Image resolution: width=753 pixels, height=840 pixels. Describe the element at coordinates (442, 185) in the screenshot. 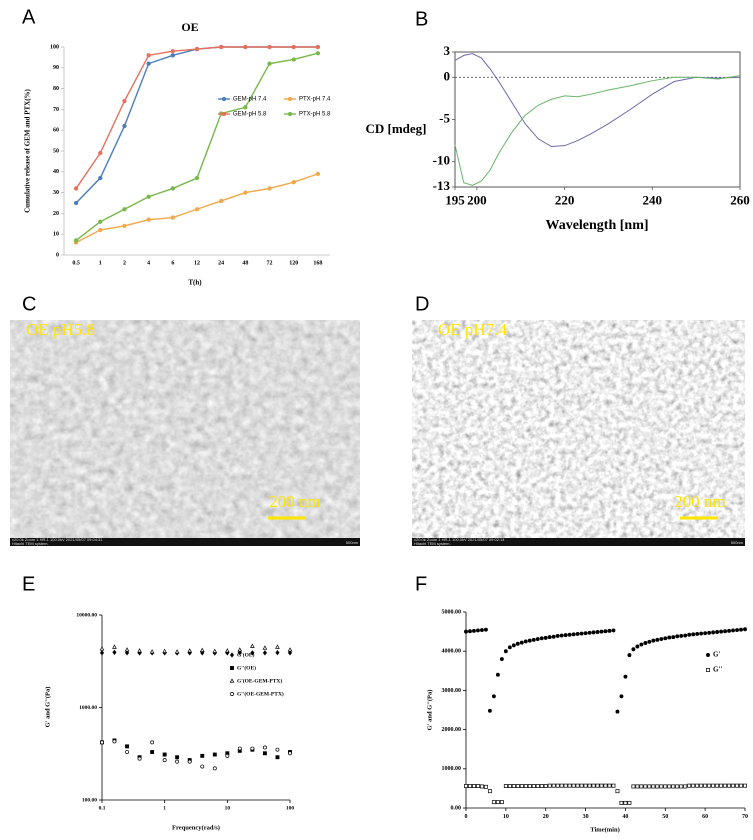

I see `y-tick-label: -13` at that location.